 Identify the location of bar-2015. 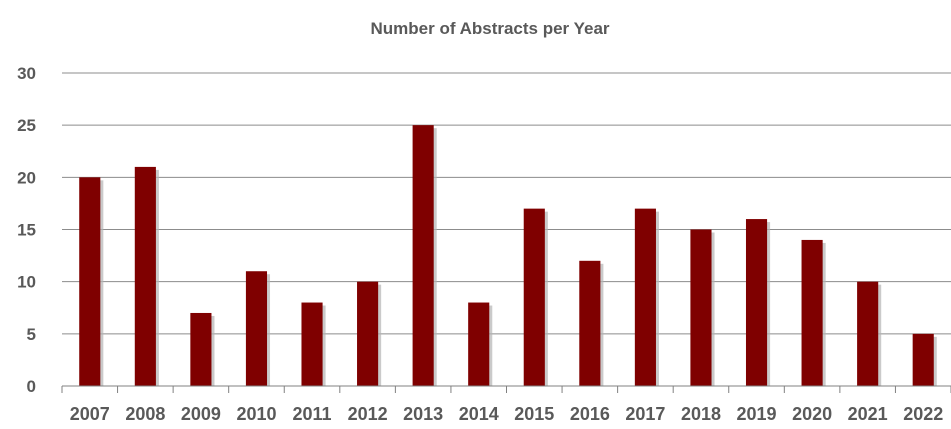
(534, 297).